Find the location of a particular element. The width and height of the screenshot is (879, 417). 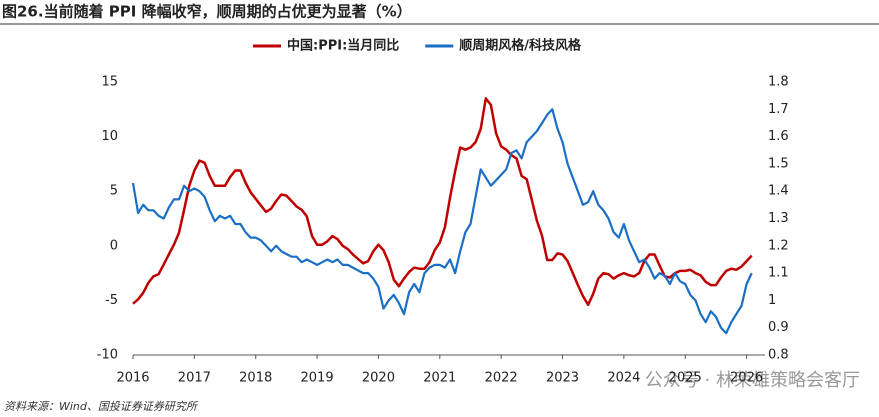

chart-title: 图26.当前随着 PPI 降幅收窄，顺周期的占优更为显著（%） is located at coordinates (207, 12).